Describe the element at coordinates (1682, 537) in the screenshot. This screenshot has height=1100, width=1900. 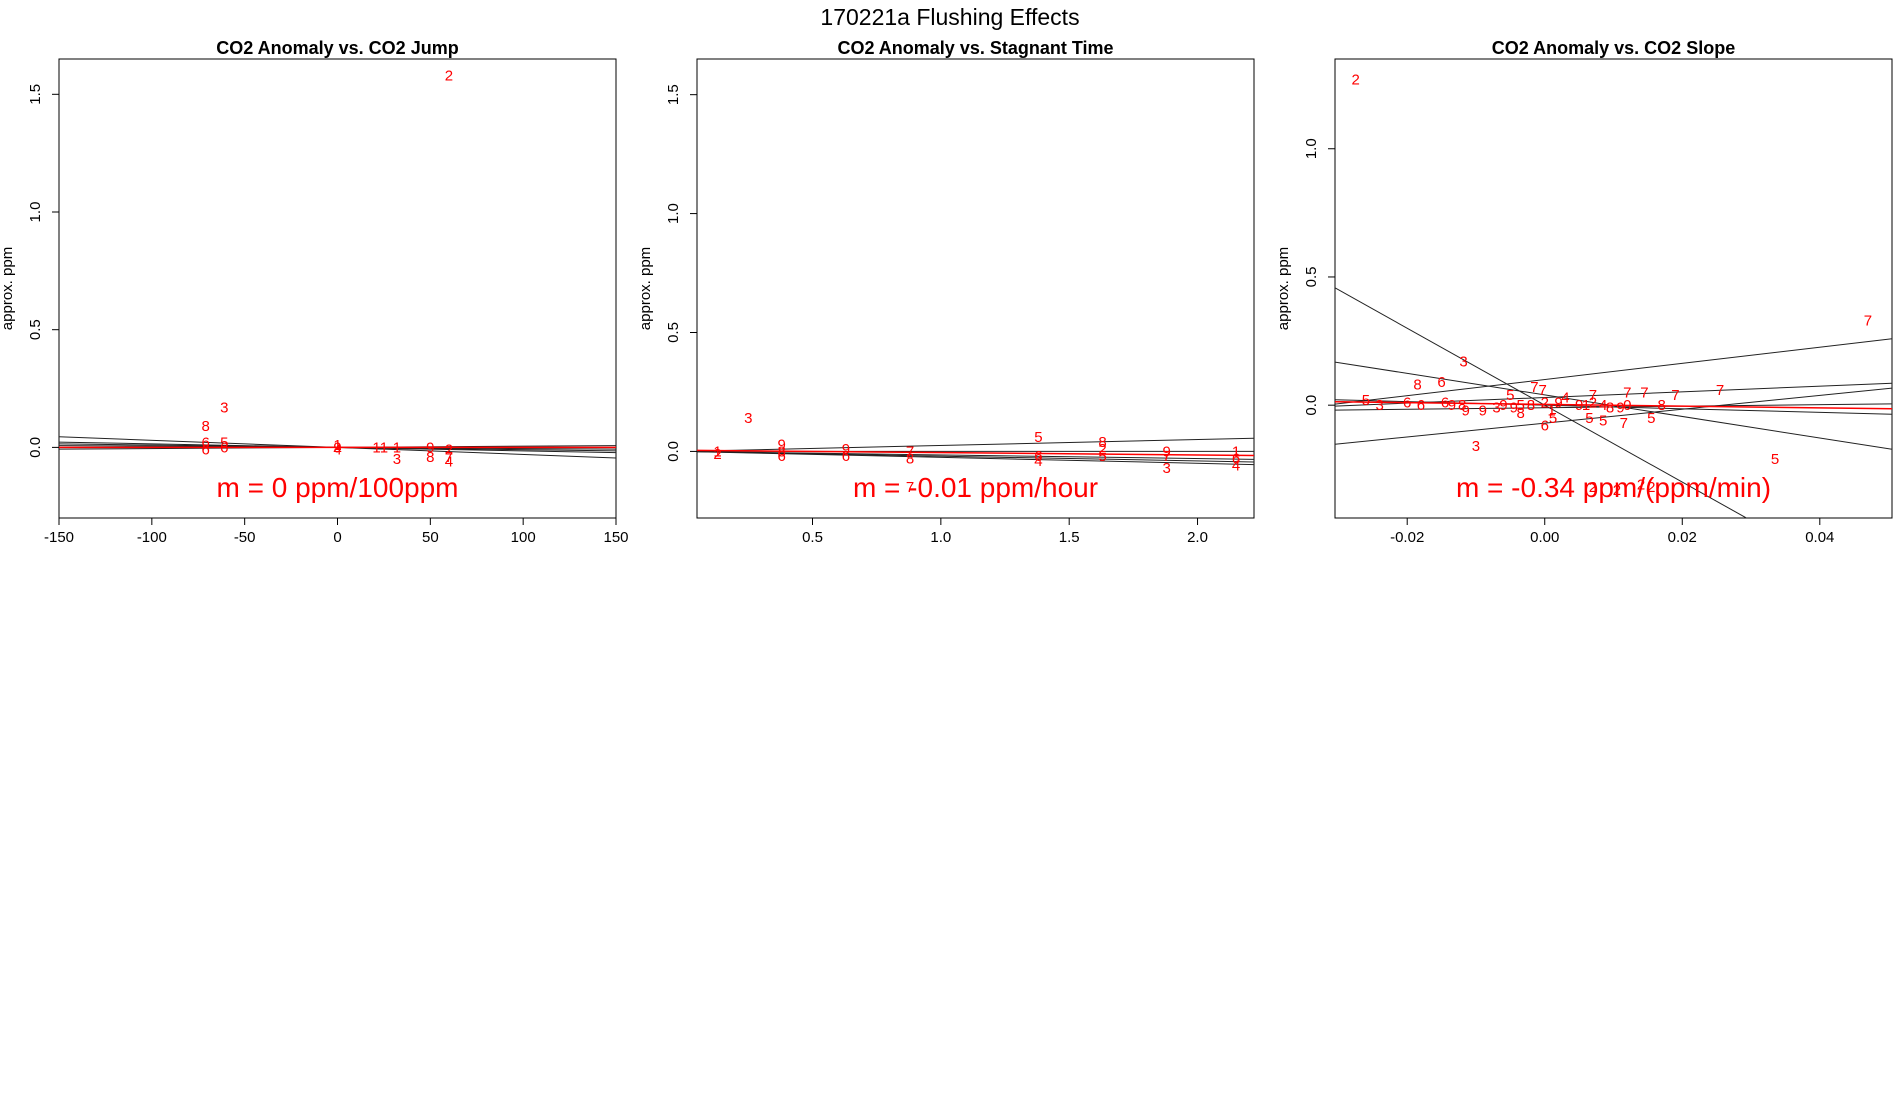
I see `x-tick-label: 0.02` at that location.